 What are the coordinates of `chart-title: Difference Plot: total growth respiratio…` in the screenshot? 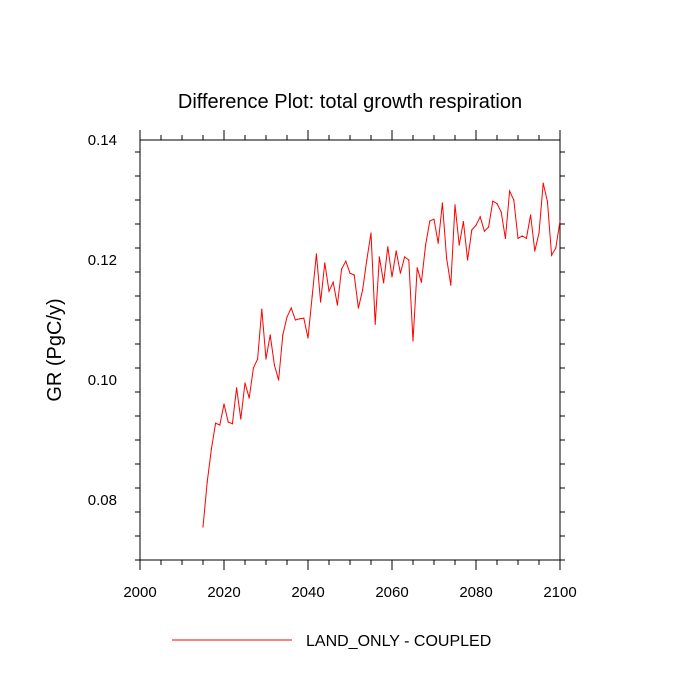 It's located at (350, 102).